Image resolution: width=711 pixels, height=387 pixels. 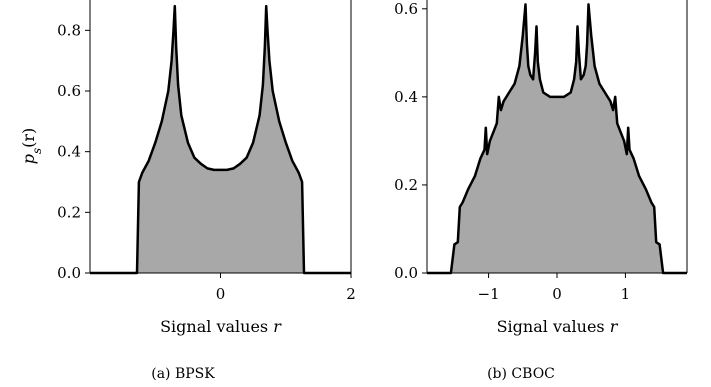 What do you see at coordinates (69, 30) in the screenshot?
I see `y-tick-label: 0.8` at bounding box center [69, 30].